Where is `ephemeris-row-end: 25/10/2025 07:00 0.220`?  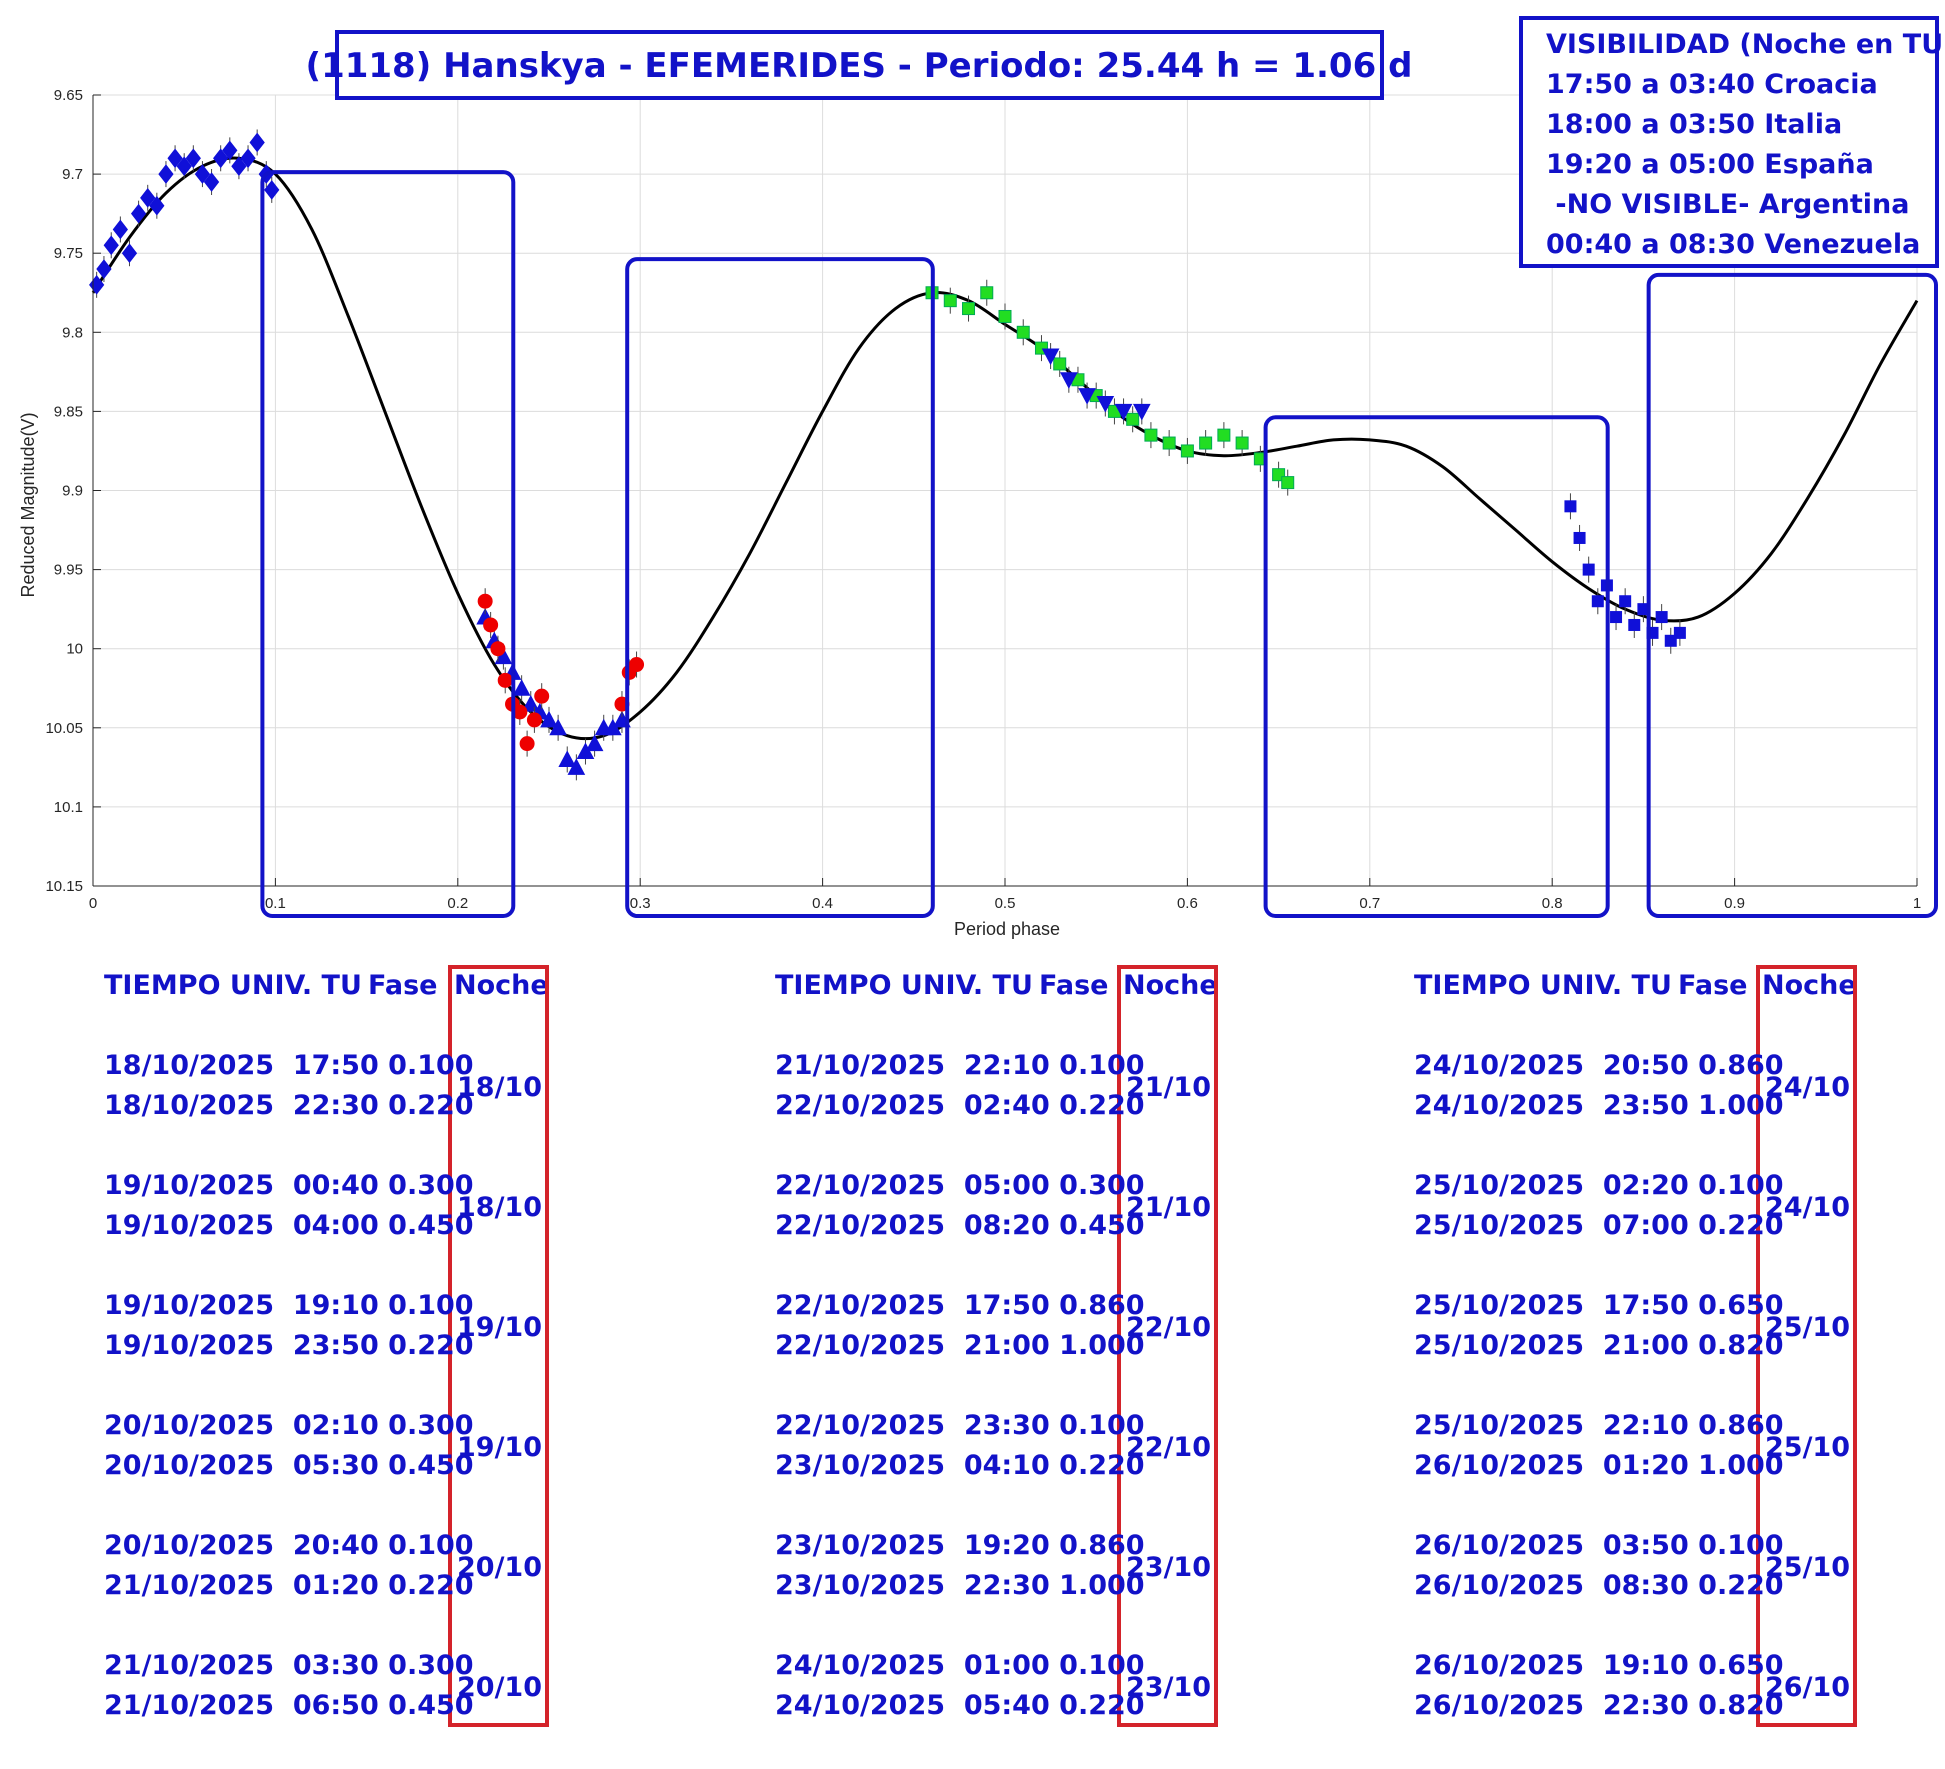
ephemeris-row-end: 25/10/2025 07:00 0.220 is located at coordinates (1599, 1225).